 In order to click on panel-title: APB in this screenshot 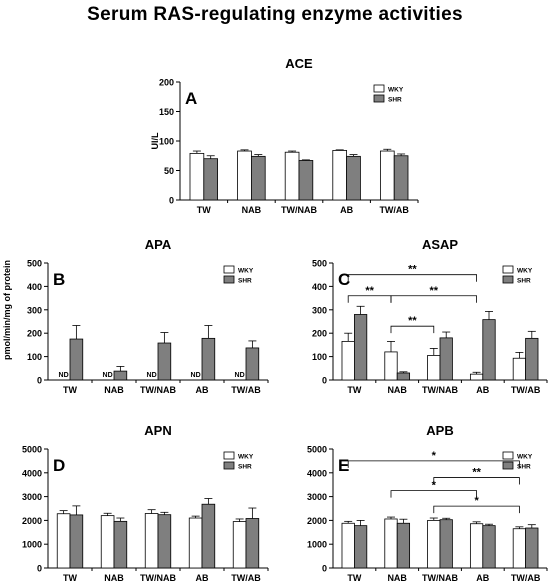, I will do `click(439, 430)`.